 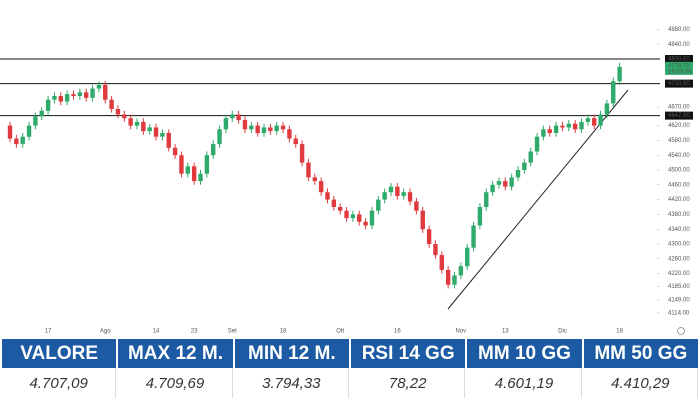 What do you see at coordinates (640, 353) in the screenshot?
I see `header-cell: MM 50 GG` at bounding box center [640, 353].